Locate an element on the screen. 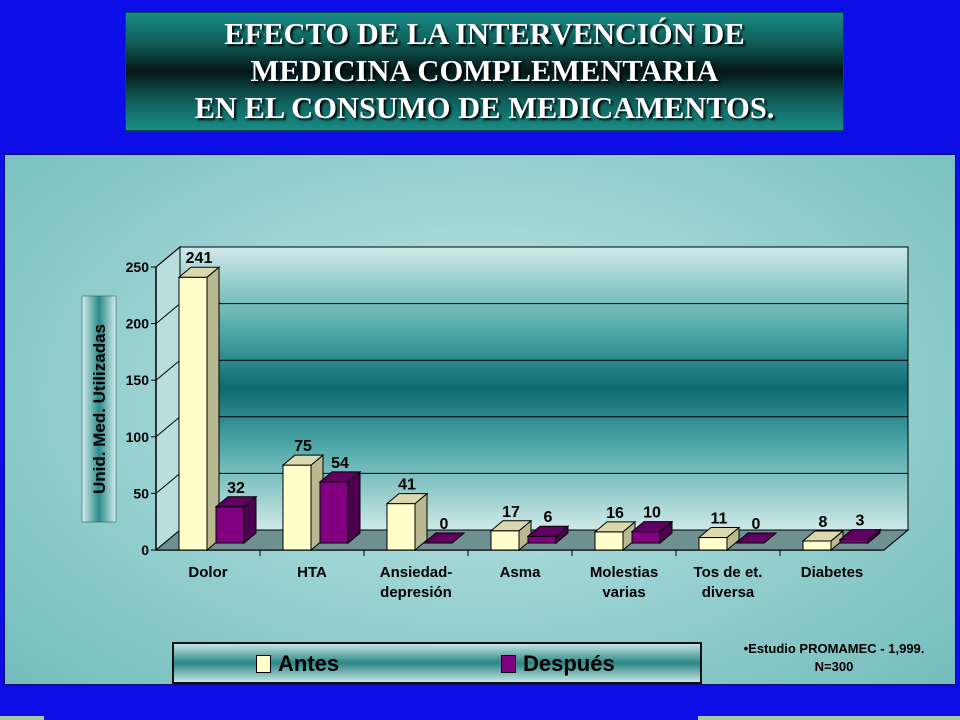  x-tick-label: Diabetes is located at coordinates (832, 572).